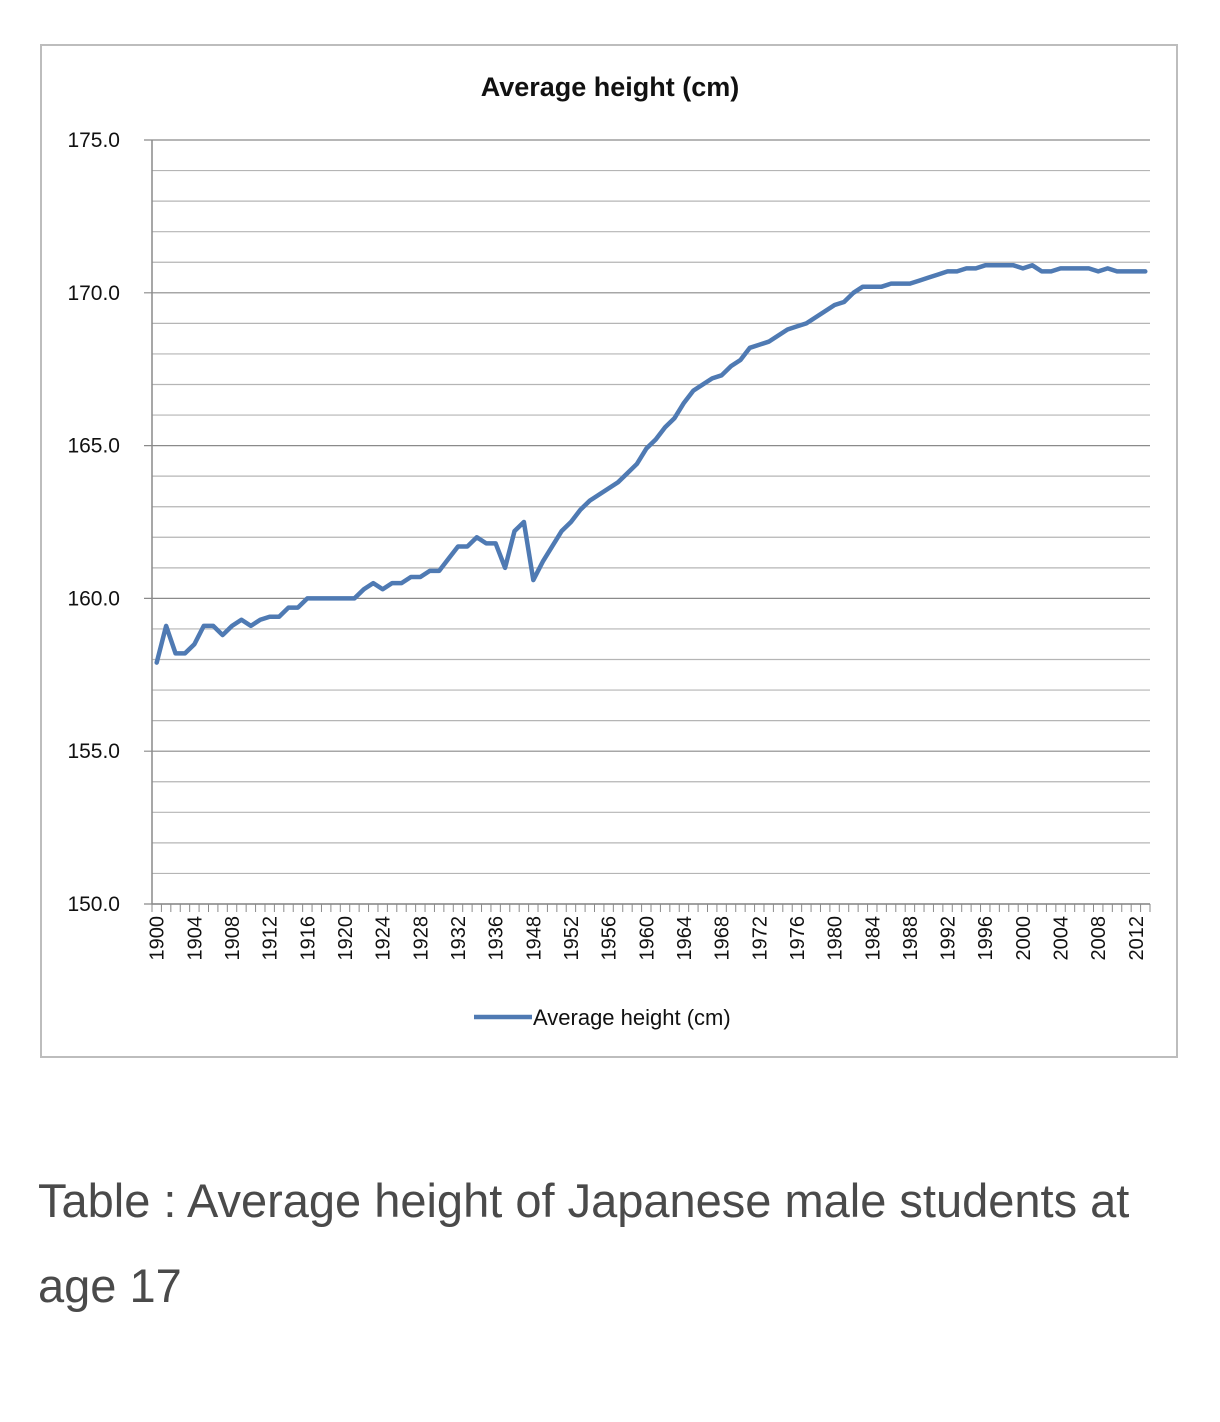 The height and width of the screenshot is (1422, 1220). I want to click on x-tick-label: 1900, so click(158, 938).